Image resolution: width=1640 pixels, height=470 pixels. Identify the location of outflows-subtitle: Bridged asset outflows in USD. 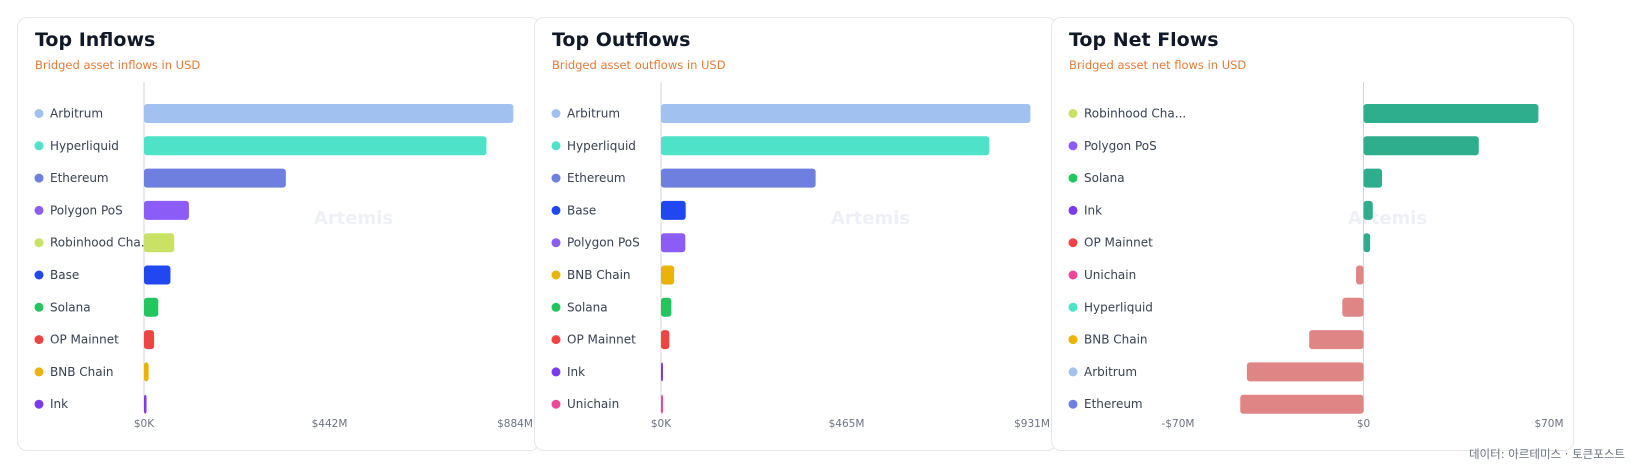
(639, 65).